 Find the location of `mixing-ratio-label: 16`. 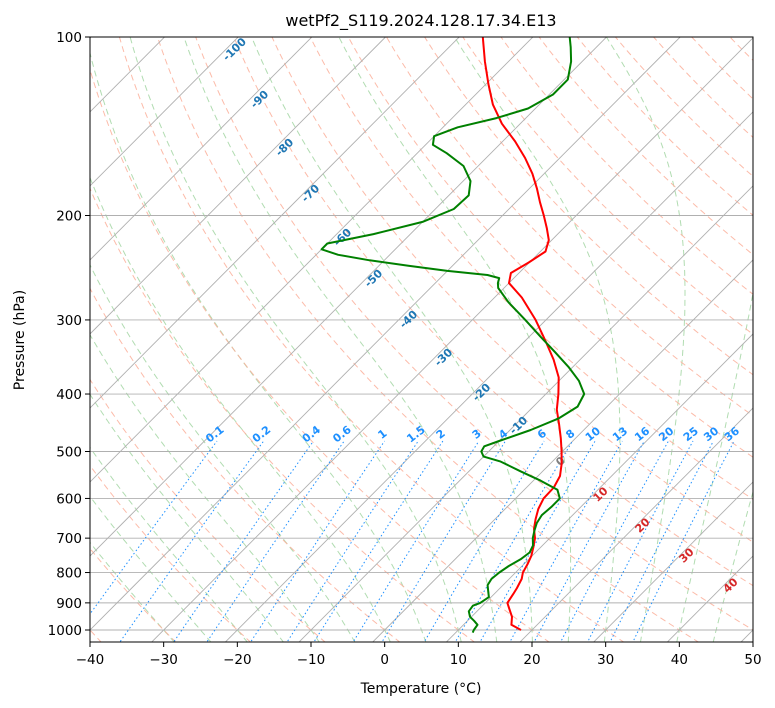

mixing-ratio-label: 16 is located at coordinates (642, 434).